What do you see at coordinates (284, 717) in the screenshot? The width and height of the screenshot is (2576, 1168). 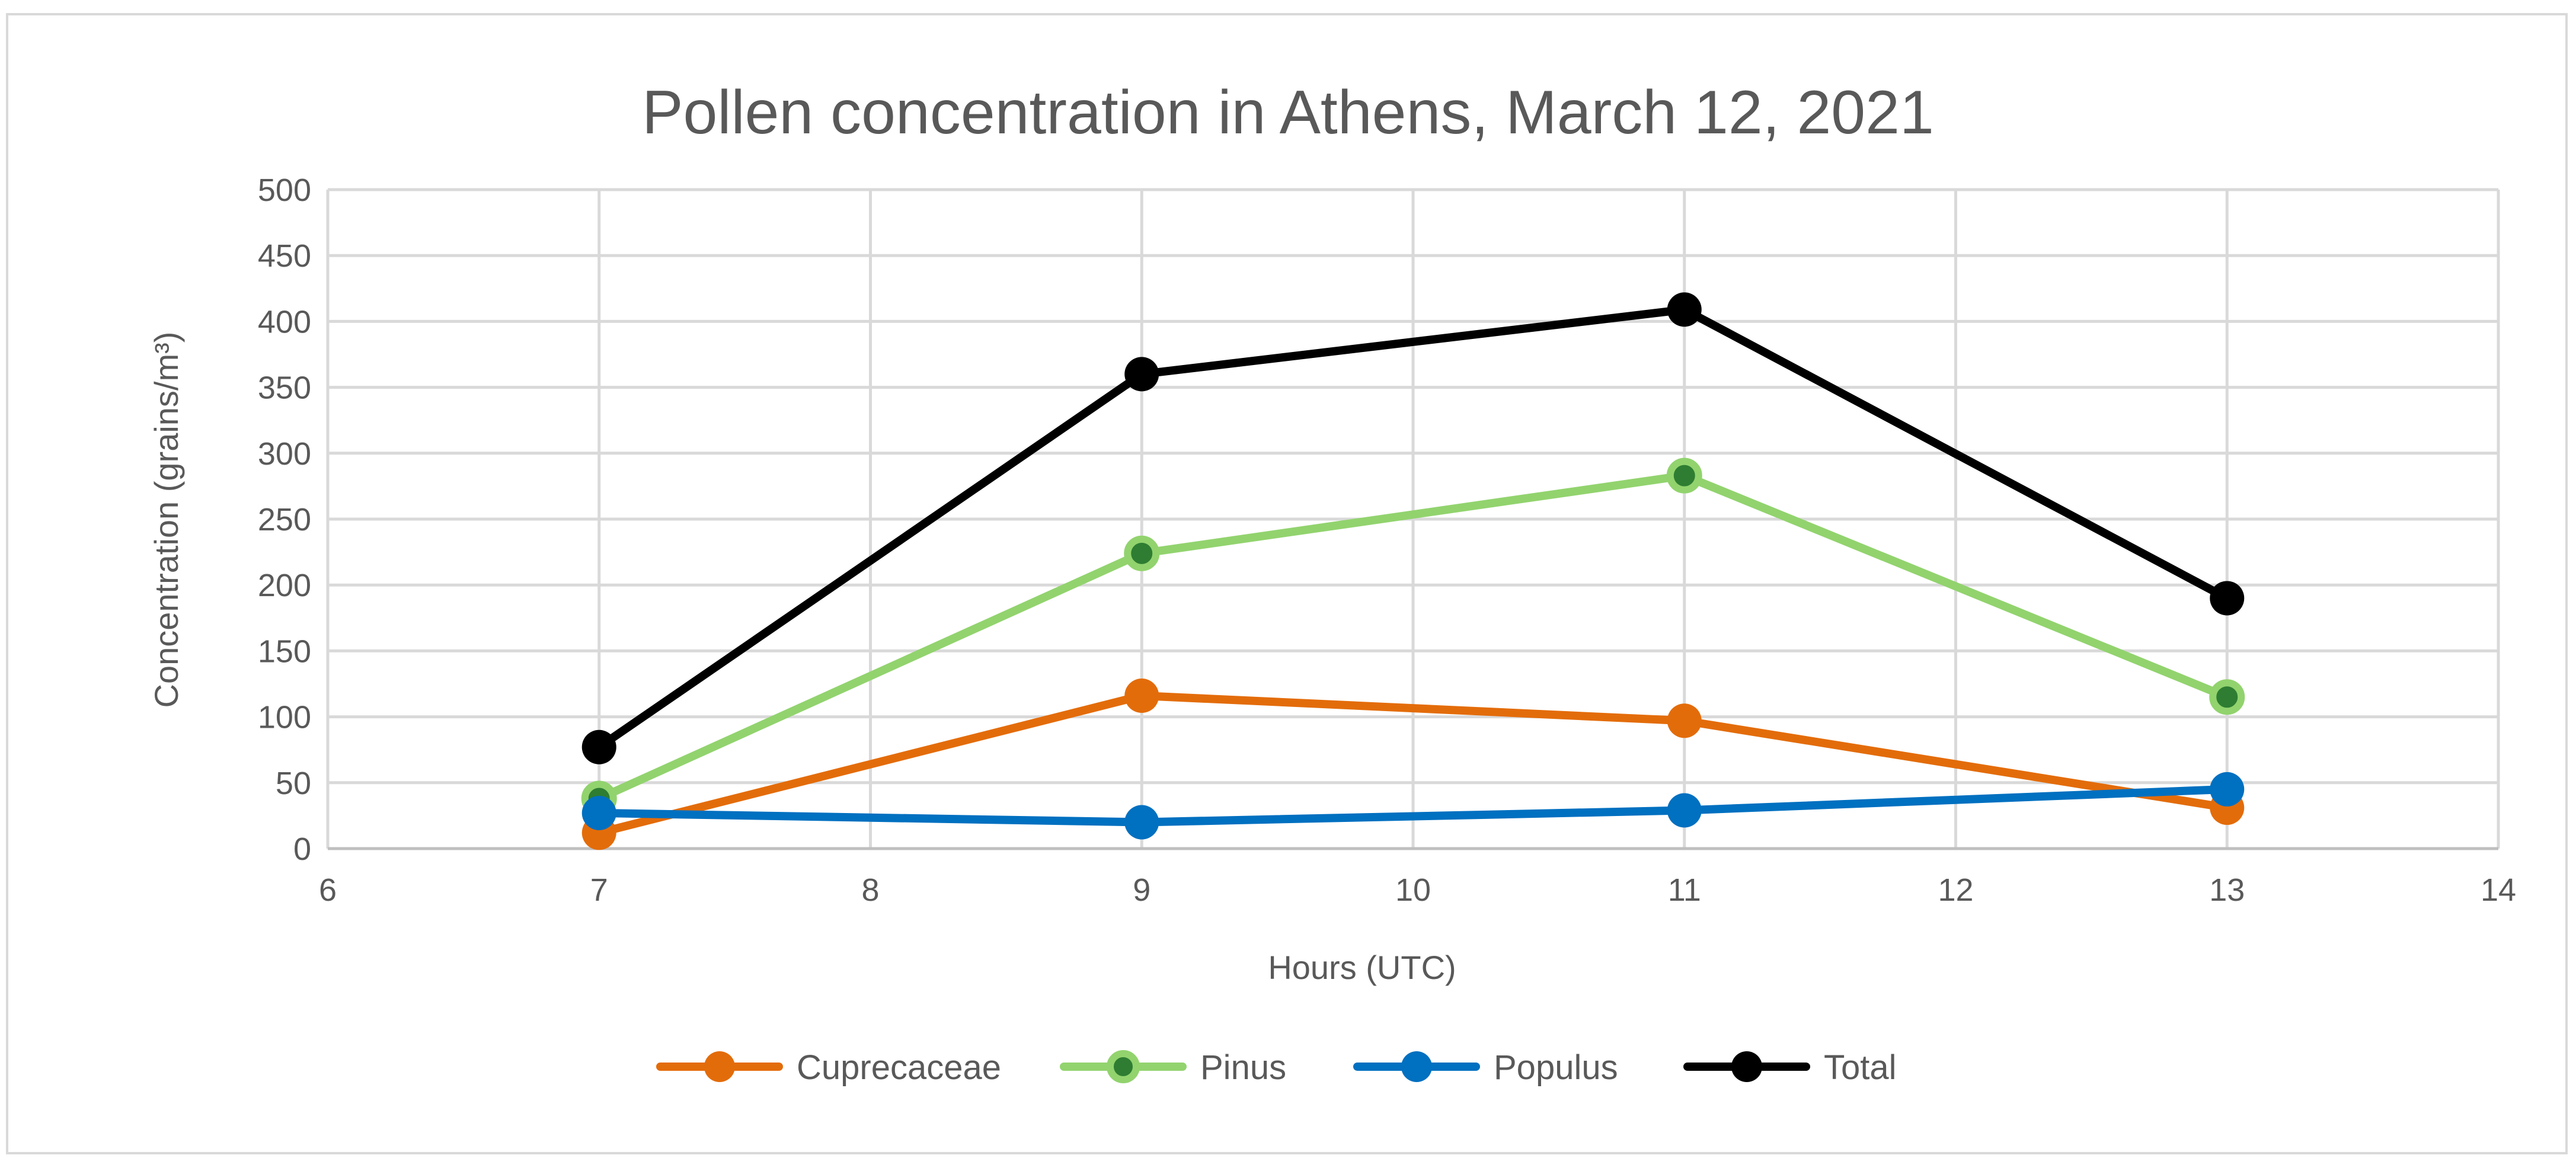 I see `y-tick-label: 100` at bounding box center [284, 717].